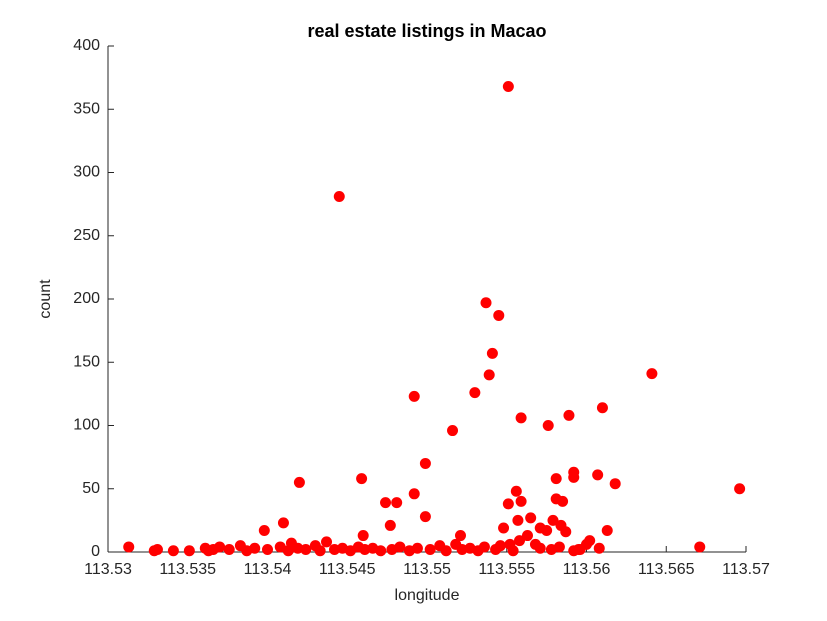 Image resolution: width=827 pixels, height=621 pixels. What do you see at coordinates (347, 569) in the screenshot?
I see `x-tick-label: 113.545` at bounding box center [347, 569].